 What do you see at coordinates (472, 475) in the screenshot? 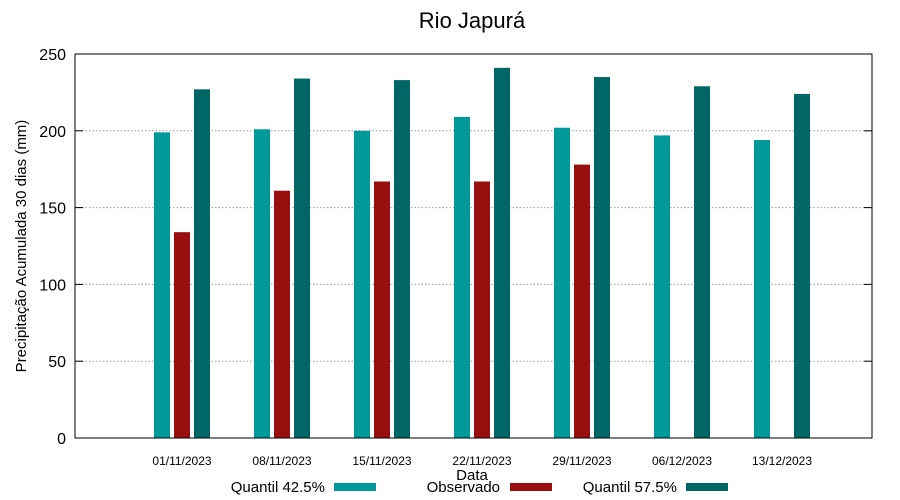
I see `x-axis-label: Data` at bounding box center [472, 475].